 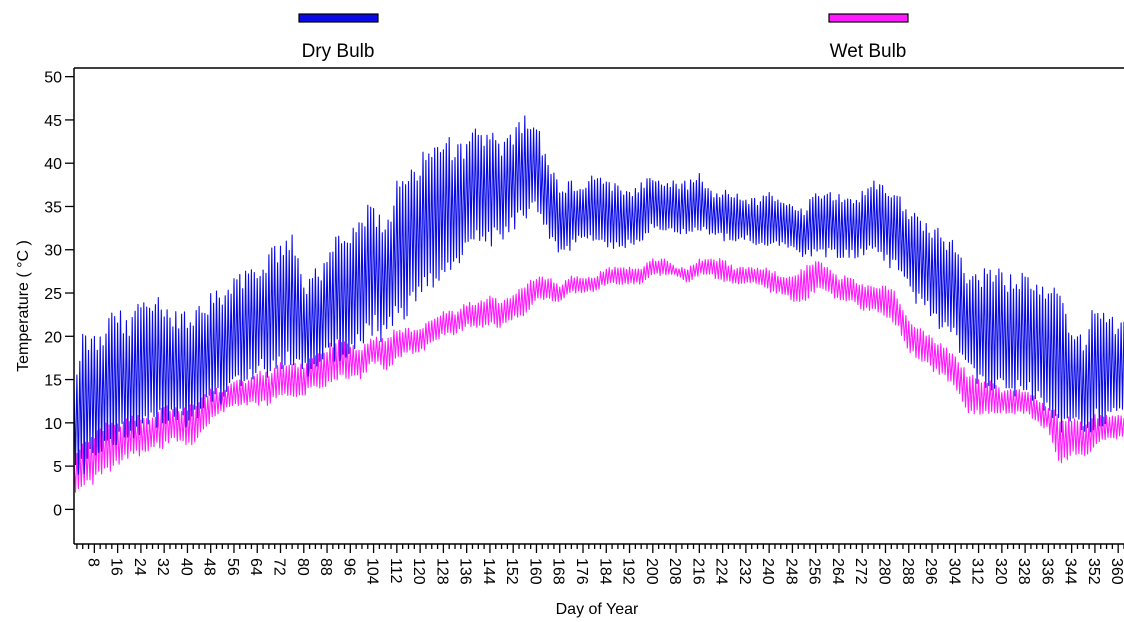 I want to click on y-tick-label: 10, so click(x=53, y=424).